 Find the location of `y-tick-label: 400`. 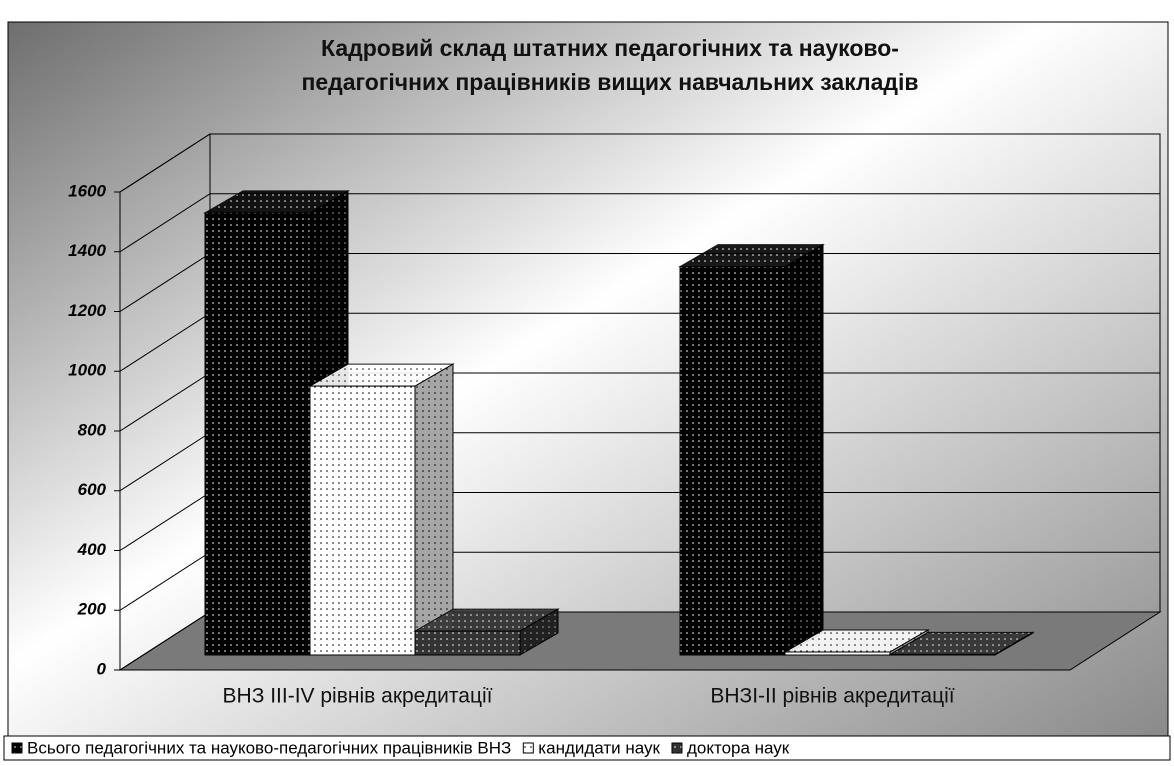

y-tick-label: 400 is located at coordinates (92, 549).